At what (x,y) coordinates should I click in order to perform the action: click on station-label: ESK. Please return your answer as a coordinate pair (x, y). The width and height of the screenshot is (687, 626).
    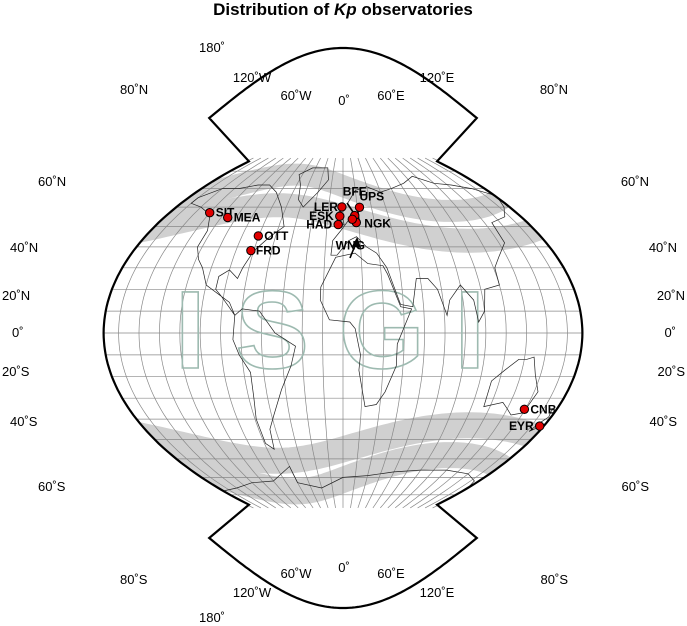
    Looking at the image, I should click on (321, 216).